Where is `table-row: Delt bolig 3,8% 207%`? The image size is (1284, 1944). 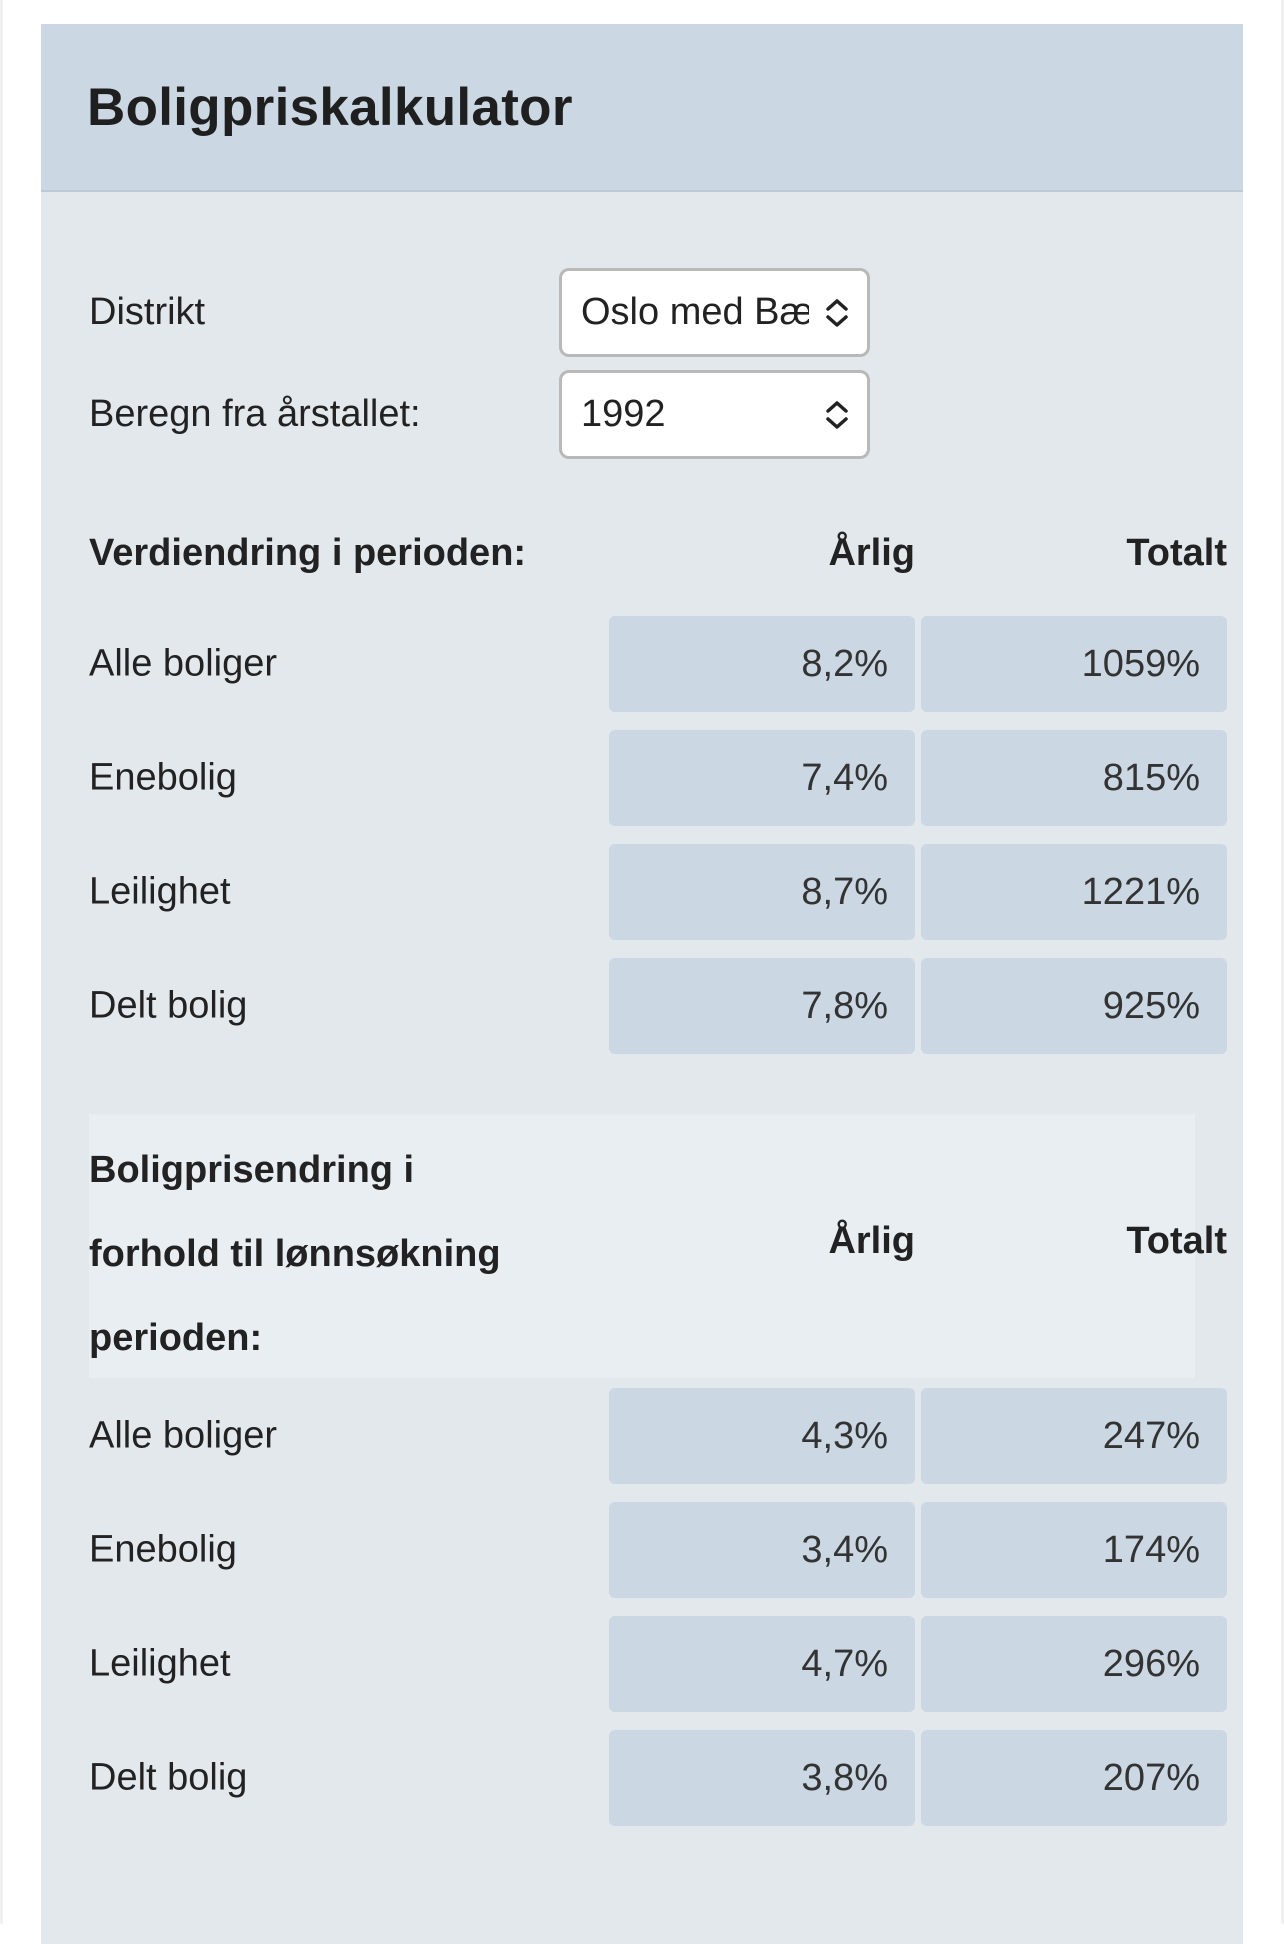
table-row: Delt bolig 3,8% 207% is located at coordinates (643, 1778).